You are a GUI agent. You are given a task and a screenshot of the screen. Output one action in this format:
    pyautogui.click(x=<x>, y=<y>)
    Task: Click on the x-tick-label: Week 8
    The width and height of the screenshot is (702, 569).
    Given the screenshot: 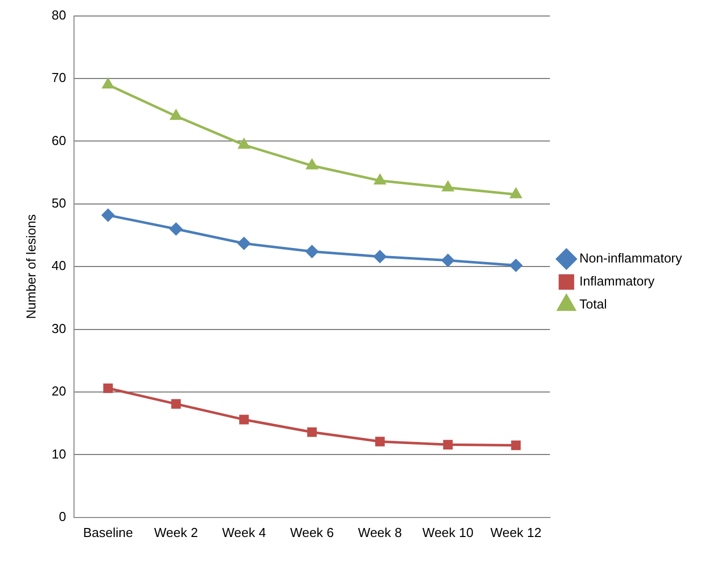 What is the action you would take?
    pyautogui.click(x=380, y=532)
    